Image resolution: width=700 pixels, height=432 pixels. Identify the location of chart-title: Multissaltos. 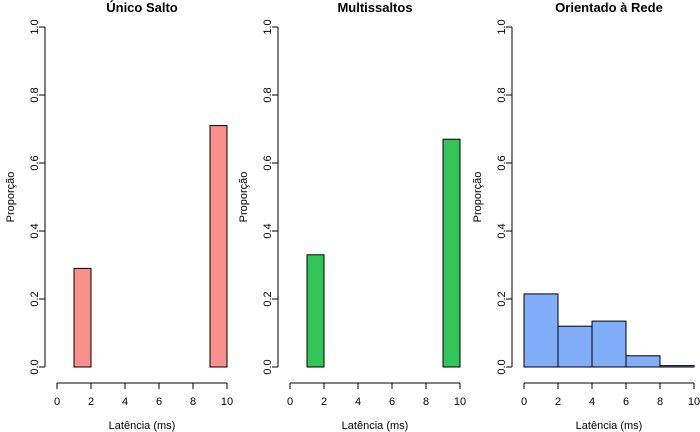
(374, 7).